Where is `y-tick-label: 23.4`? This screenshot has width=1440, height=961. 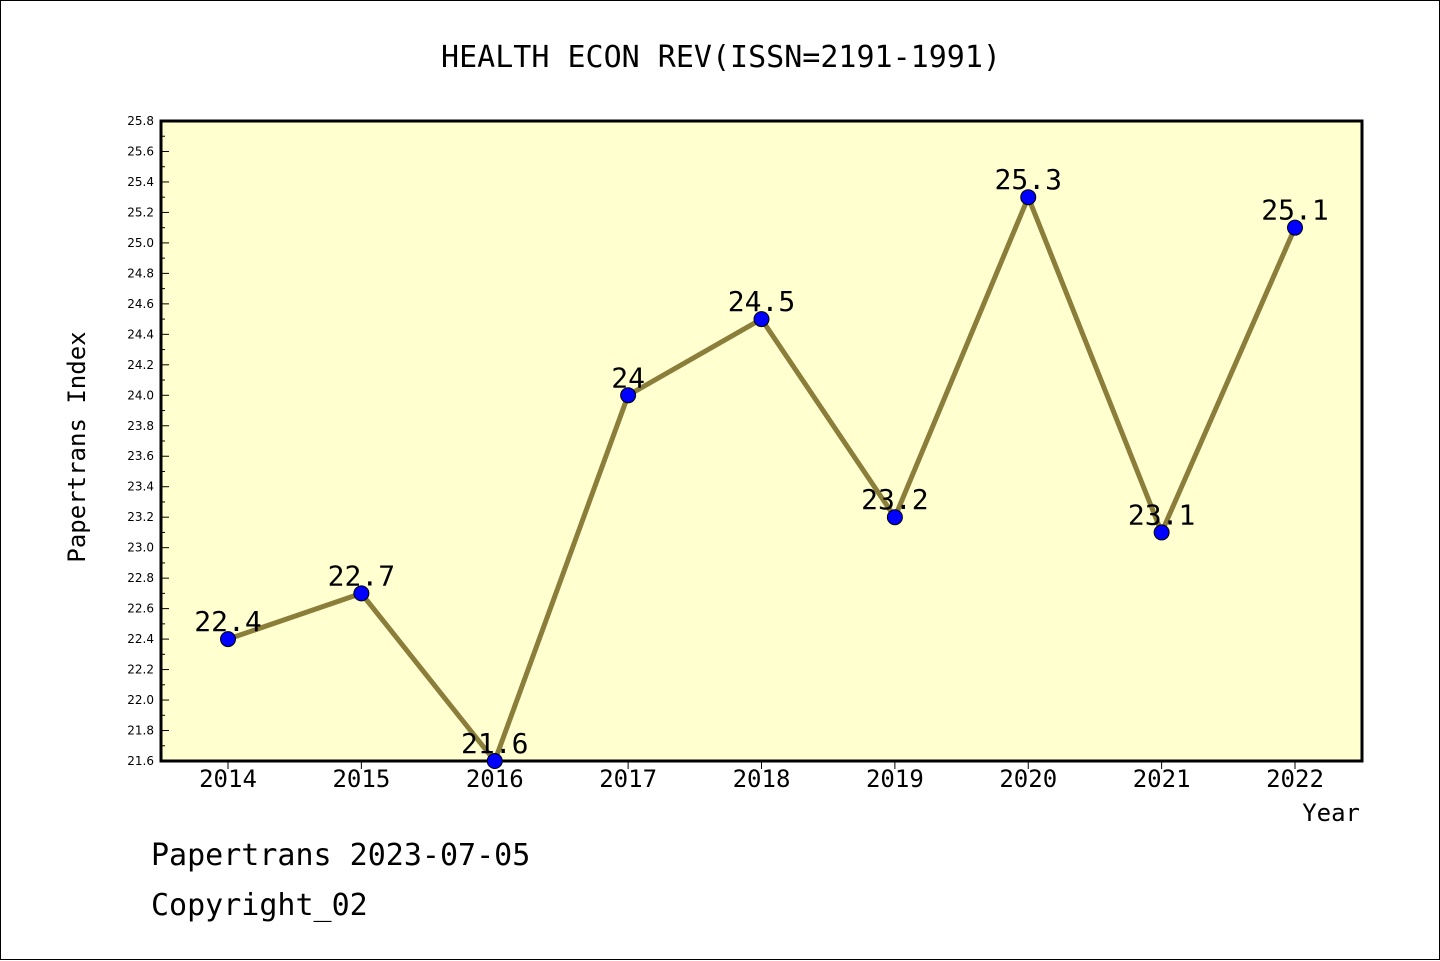 y-tick-label: 23.4 is located at coordinates (140, 487).